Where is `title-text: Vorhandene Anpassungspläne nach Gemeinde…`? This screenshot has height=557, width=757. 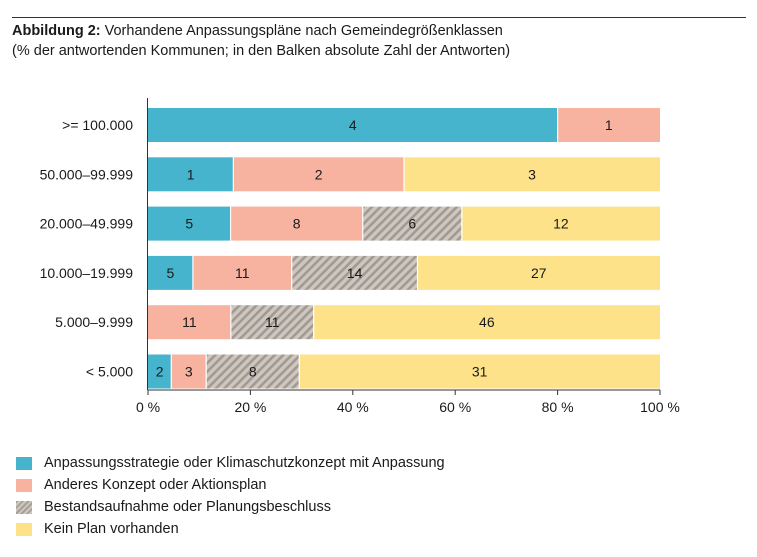
title-text: Vorhandene Anpassungspläne nach Gemeinde… is located at coordinates (301, 31).